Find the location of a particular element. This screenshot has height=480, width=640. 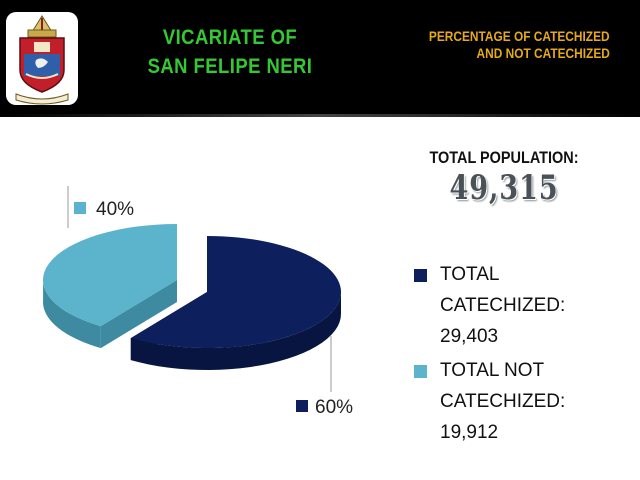

legend-catechized-line2: CATECHIZED: is located at coordinates (503, 305).